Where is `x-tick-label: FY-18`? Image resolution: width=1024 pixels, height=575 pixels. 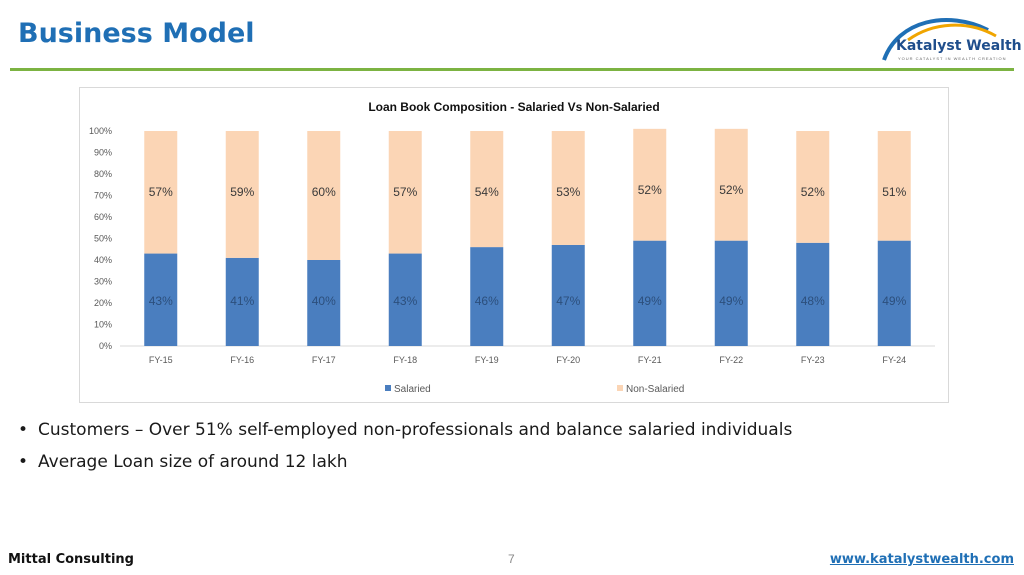
x-tick-label: FY-18 is located at coordinates (405, 360).